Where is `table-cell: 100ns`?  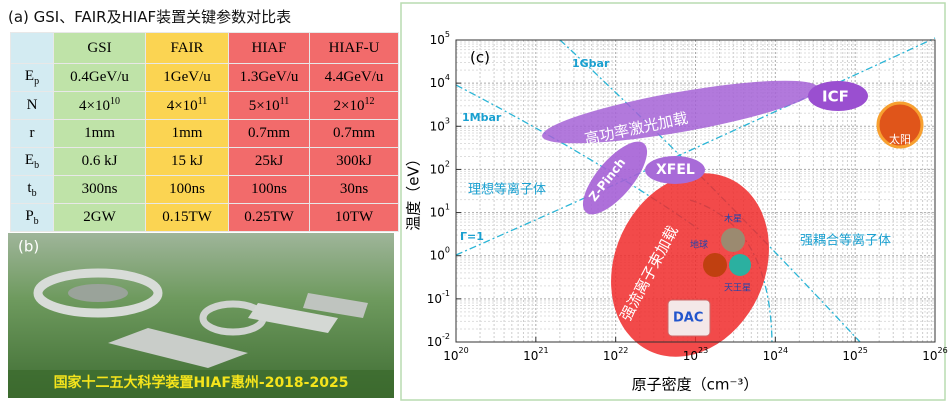
table-cell: 100ns is located at coordinates (187, 189).